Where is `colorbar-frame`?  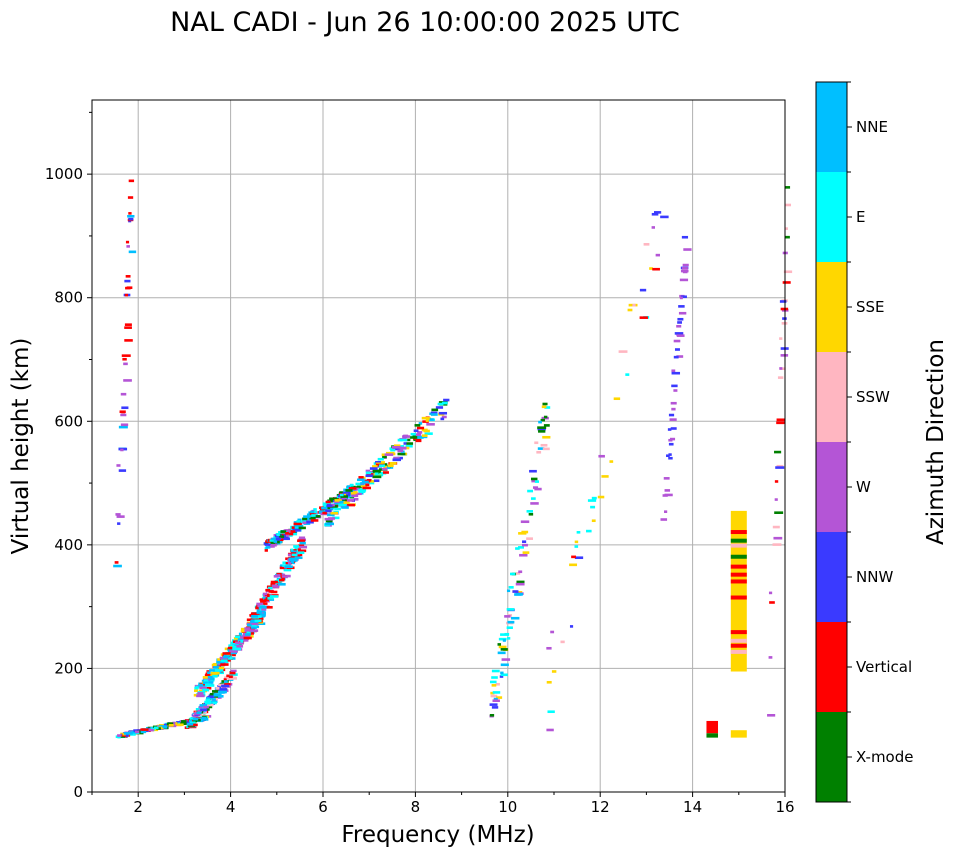 colorbar-frame is located at coordinates (831, 442).